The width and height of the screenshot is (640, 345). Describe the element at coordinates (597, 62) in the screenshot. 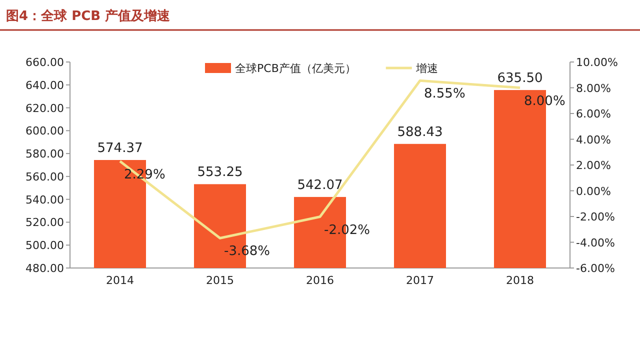

I see `y2-tick-label: 10.00%` at that location.